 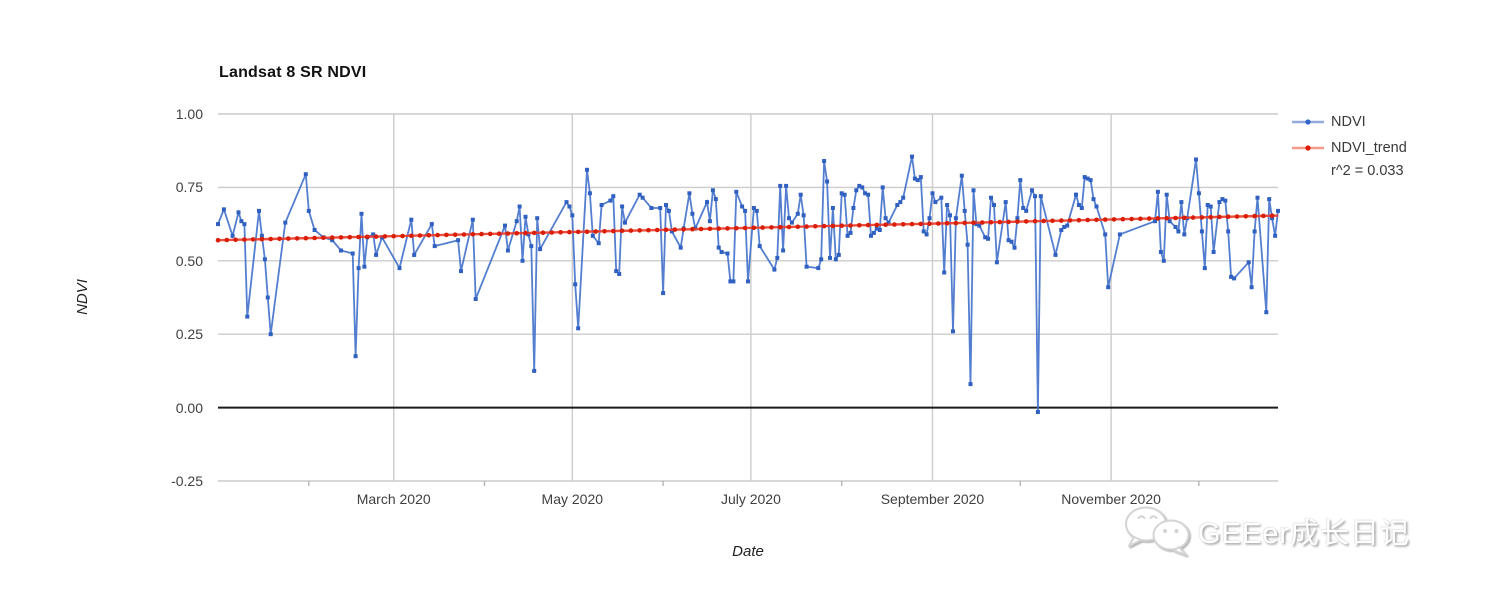 What do you see at coordinates (189, 187) in the screenshot?
I see `y-tick-label: 0.75` at bounding box center [189, 187].